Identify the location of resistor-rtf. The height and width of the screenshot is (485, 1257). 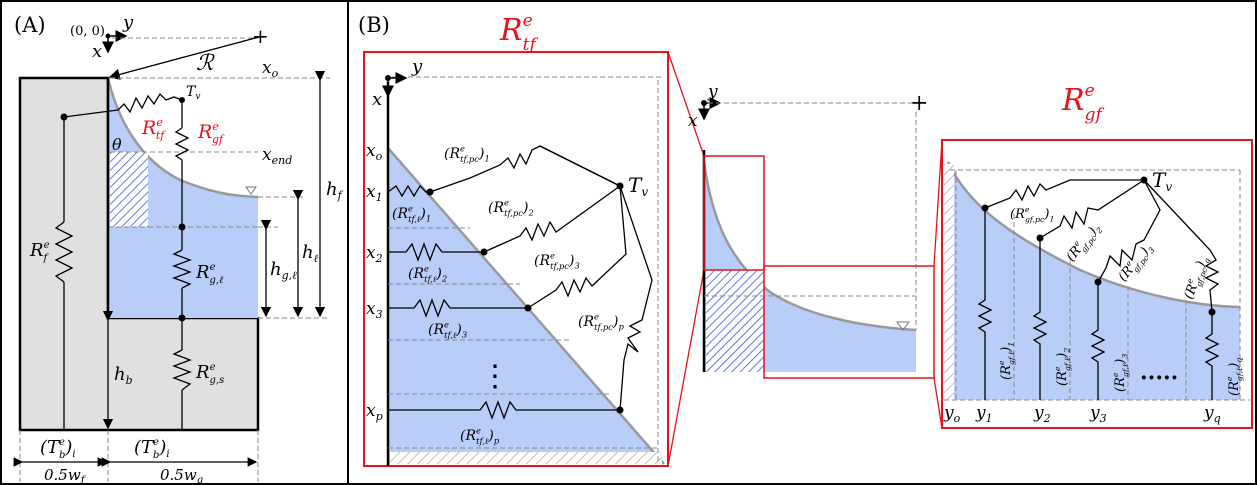
(150, 103).